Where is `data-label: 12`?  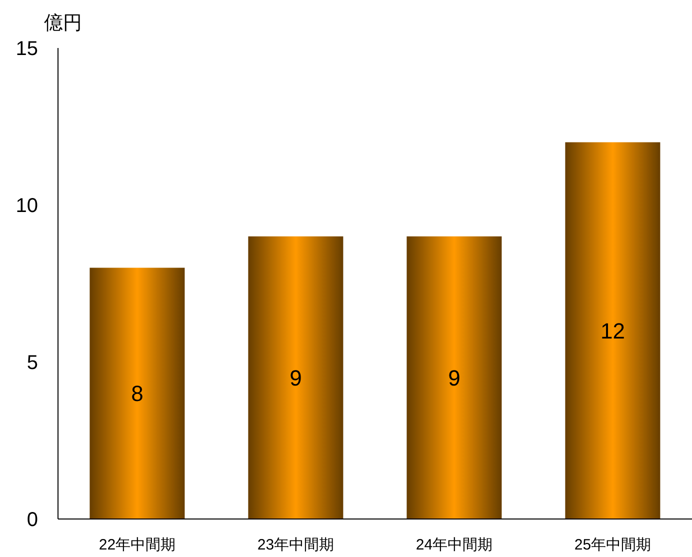
data-label: 12 is located at coordinates (612, 331).